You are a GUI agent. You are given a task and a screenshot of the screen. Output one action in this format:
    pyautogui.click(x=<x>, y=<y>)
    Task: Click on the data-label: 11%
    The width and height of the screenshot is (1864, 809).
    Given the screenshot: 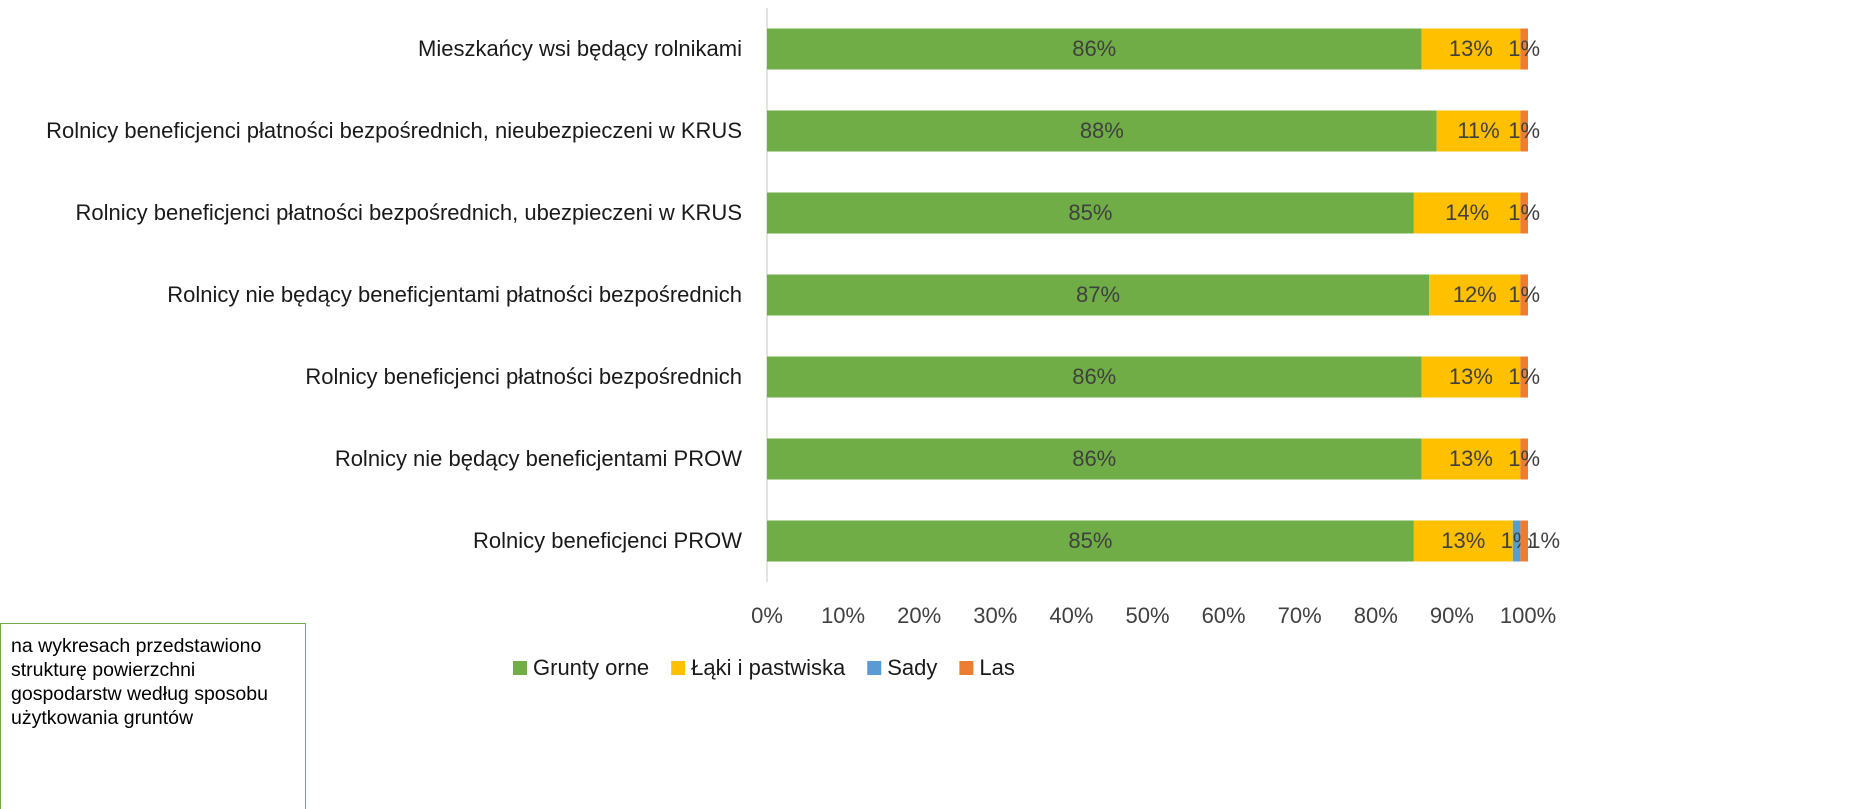 What is the action you would take?
    pyautogui.click(x=1478, y=130)
    